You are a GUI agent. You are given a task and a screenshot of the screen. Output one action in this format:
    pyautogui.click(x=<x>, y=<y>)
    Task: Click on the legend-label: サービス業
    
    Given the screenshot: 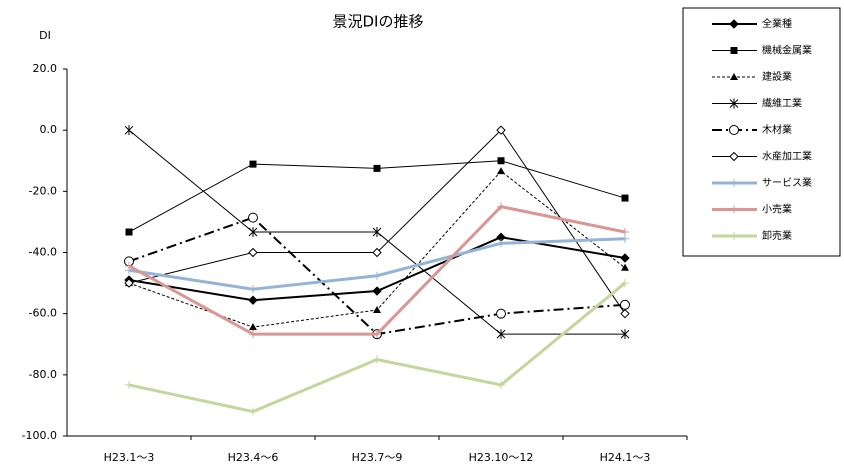 What is the action you would take?
    pyautogui.click(x=787, y=182)
    